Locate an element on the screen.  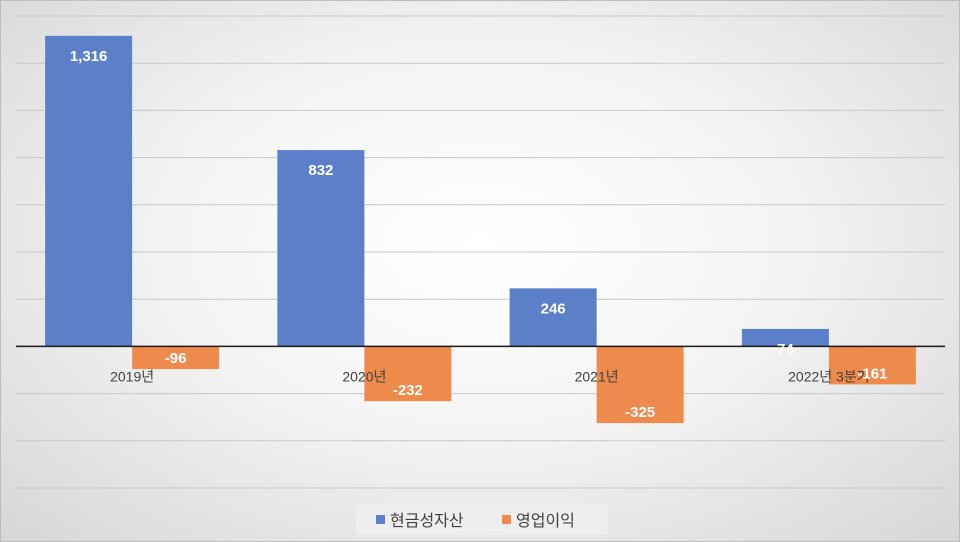
data-label: -161 is located at coordinates (872, 373).